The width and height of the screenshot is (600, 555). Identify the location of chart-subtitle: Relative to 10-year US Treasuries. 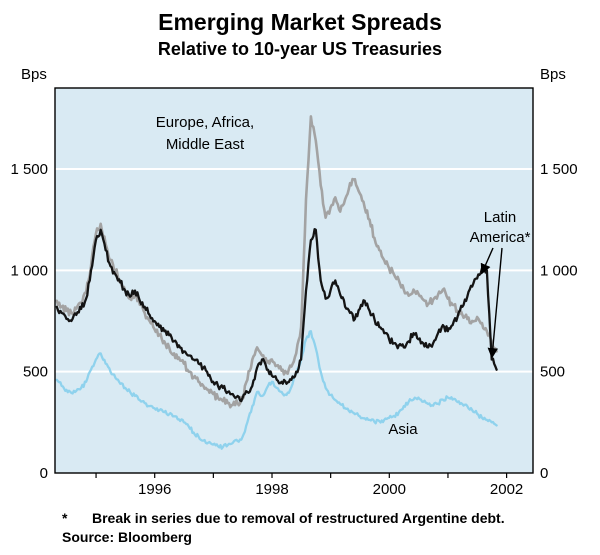
(300, 49).